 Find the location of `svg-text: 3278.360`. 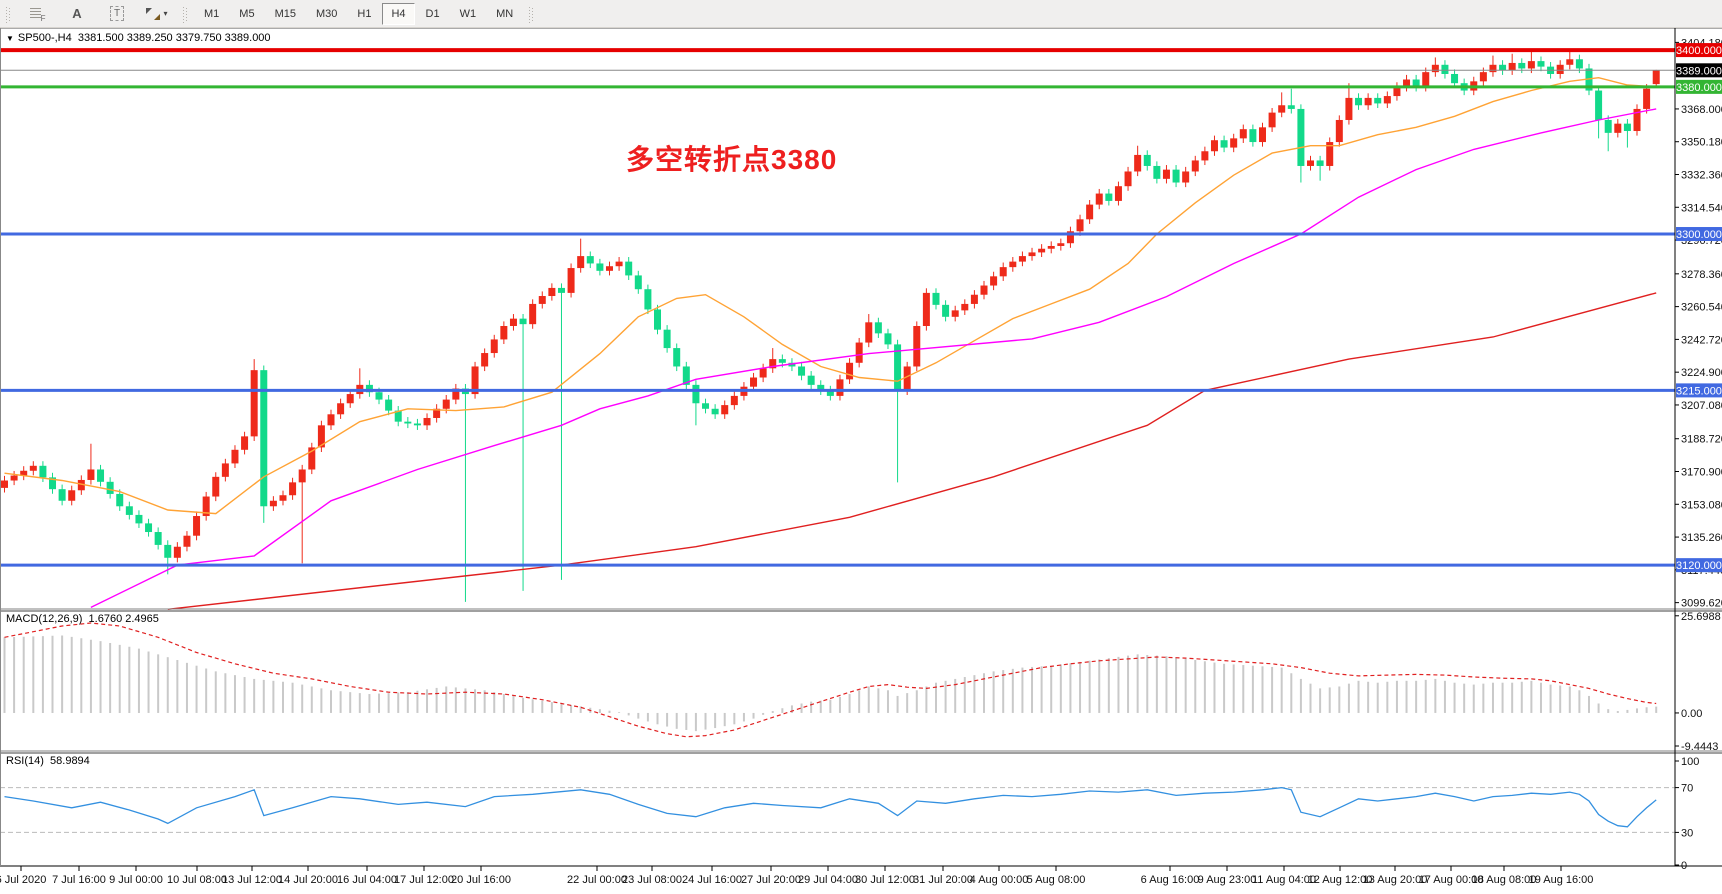

svg-text: 3278.360 is located at coordinates (1701, 275).